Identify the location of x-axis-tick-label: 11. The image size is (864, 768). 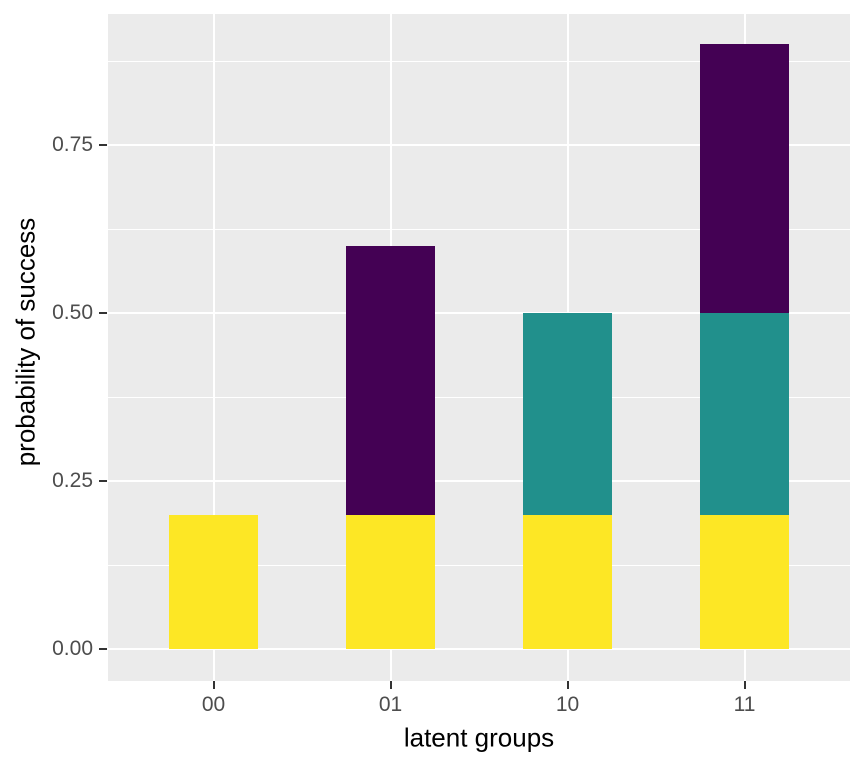
(744, 704).